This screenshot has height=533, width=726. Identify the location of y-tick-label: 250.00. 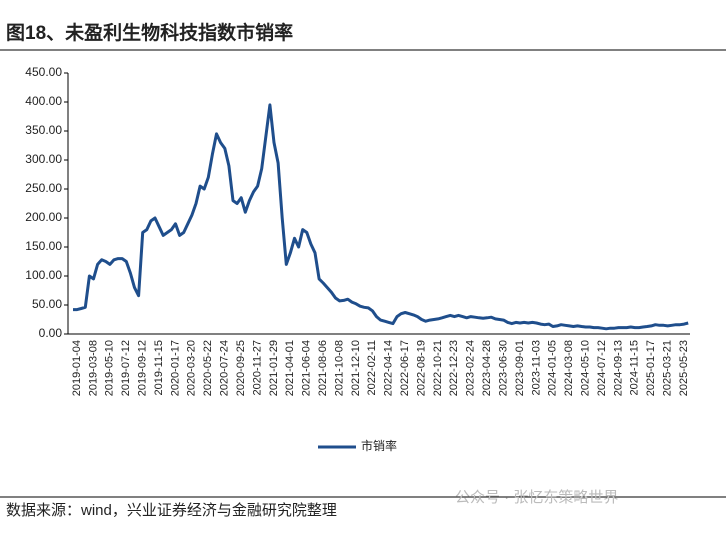
(43, 188).